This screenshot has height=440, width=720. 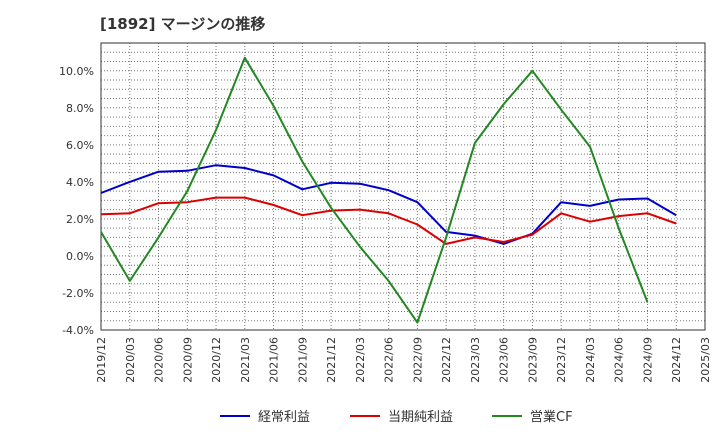 I want to click on x-tick-label: 2021/09, so click(x=302, y=360).